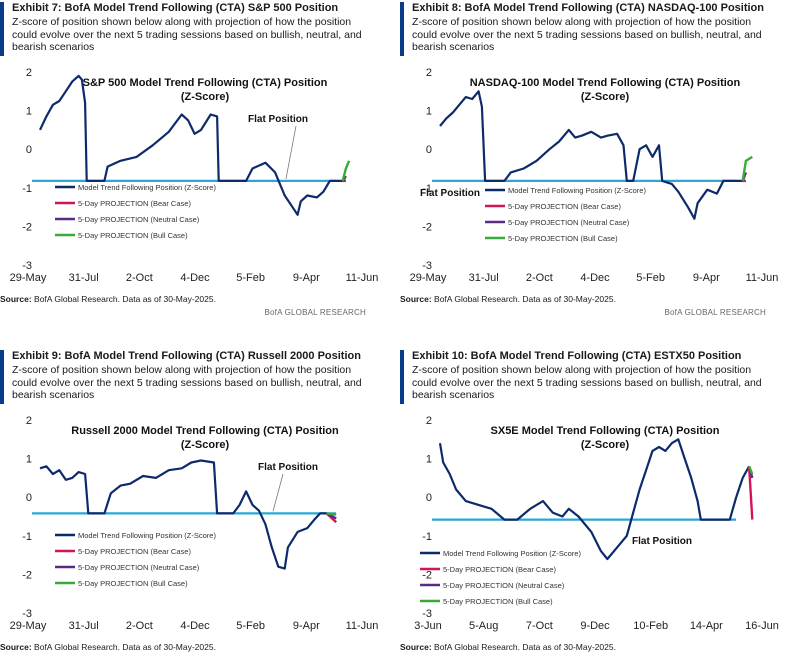  I want to click on x-tick-label: 3-Jun, so click(428, 626).